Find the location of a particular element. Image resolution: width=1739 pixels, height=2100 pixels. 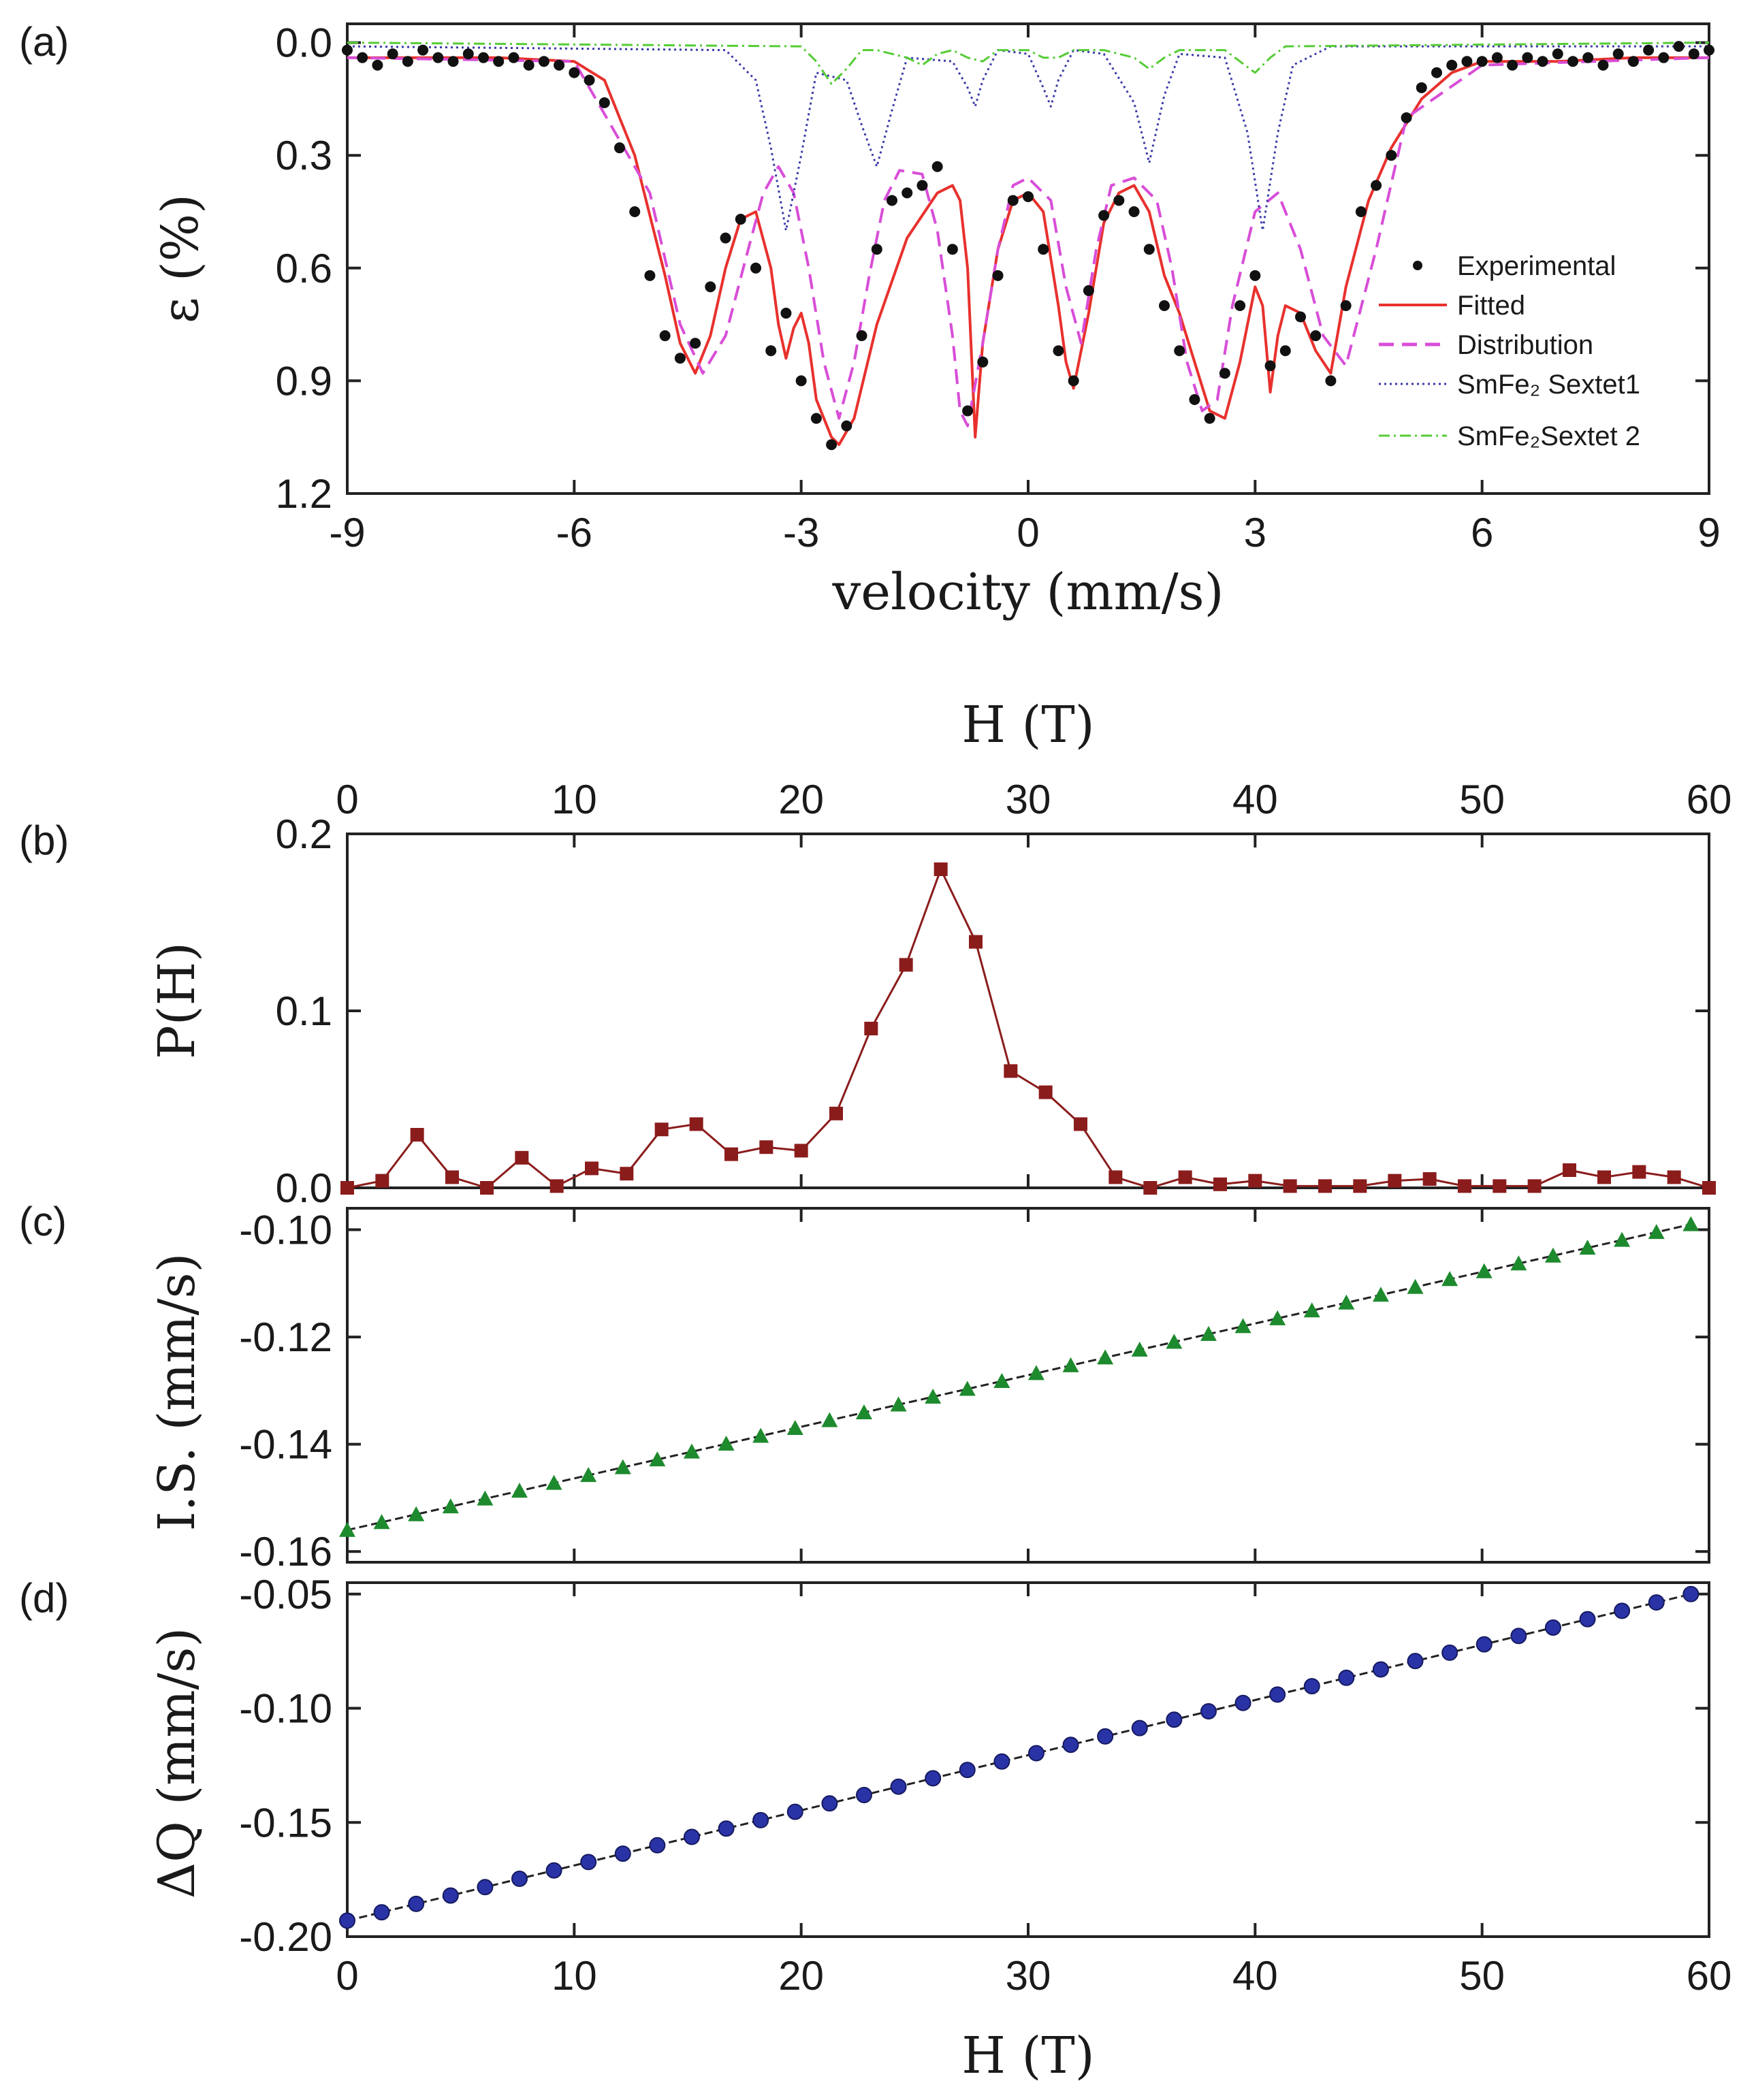

panel-a-xtick-label: -9 is located at coordinates (347, 533).